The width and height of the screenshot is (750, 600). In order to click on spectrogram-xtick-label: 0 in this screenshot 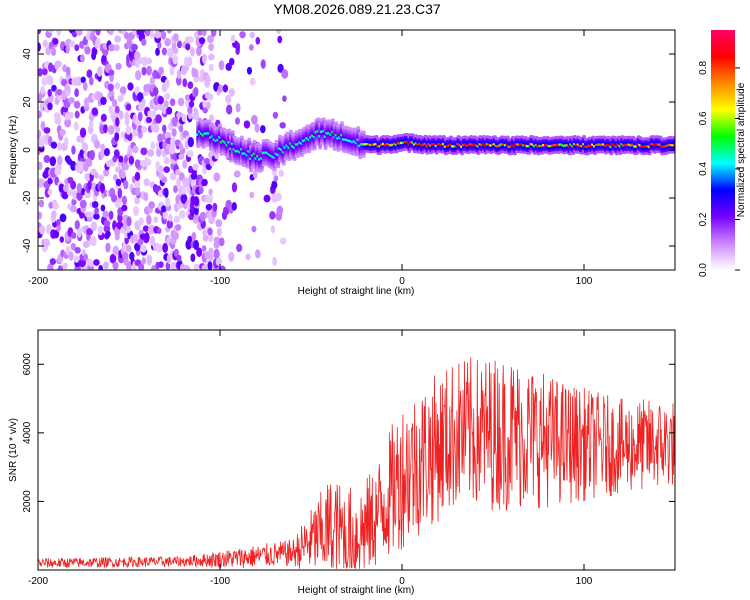, I will do `click(402, 281)`.